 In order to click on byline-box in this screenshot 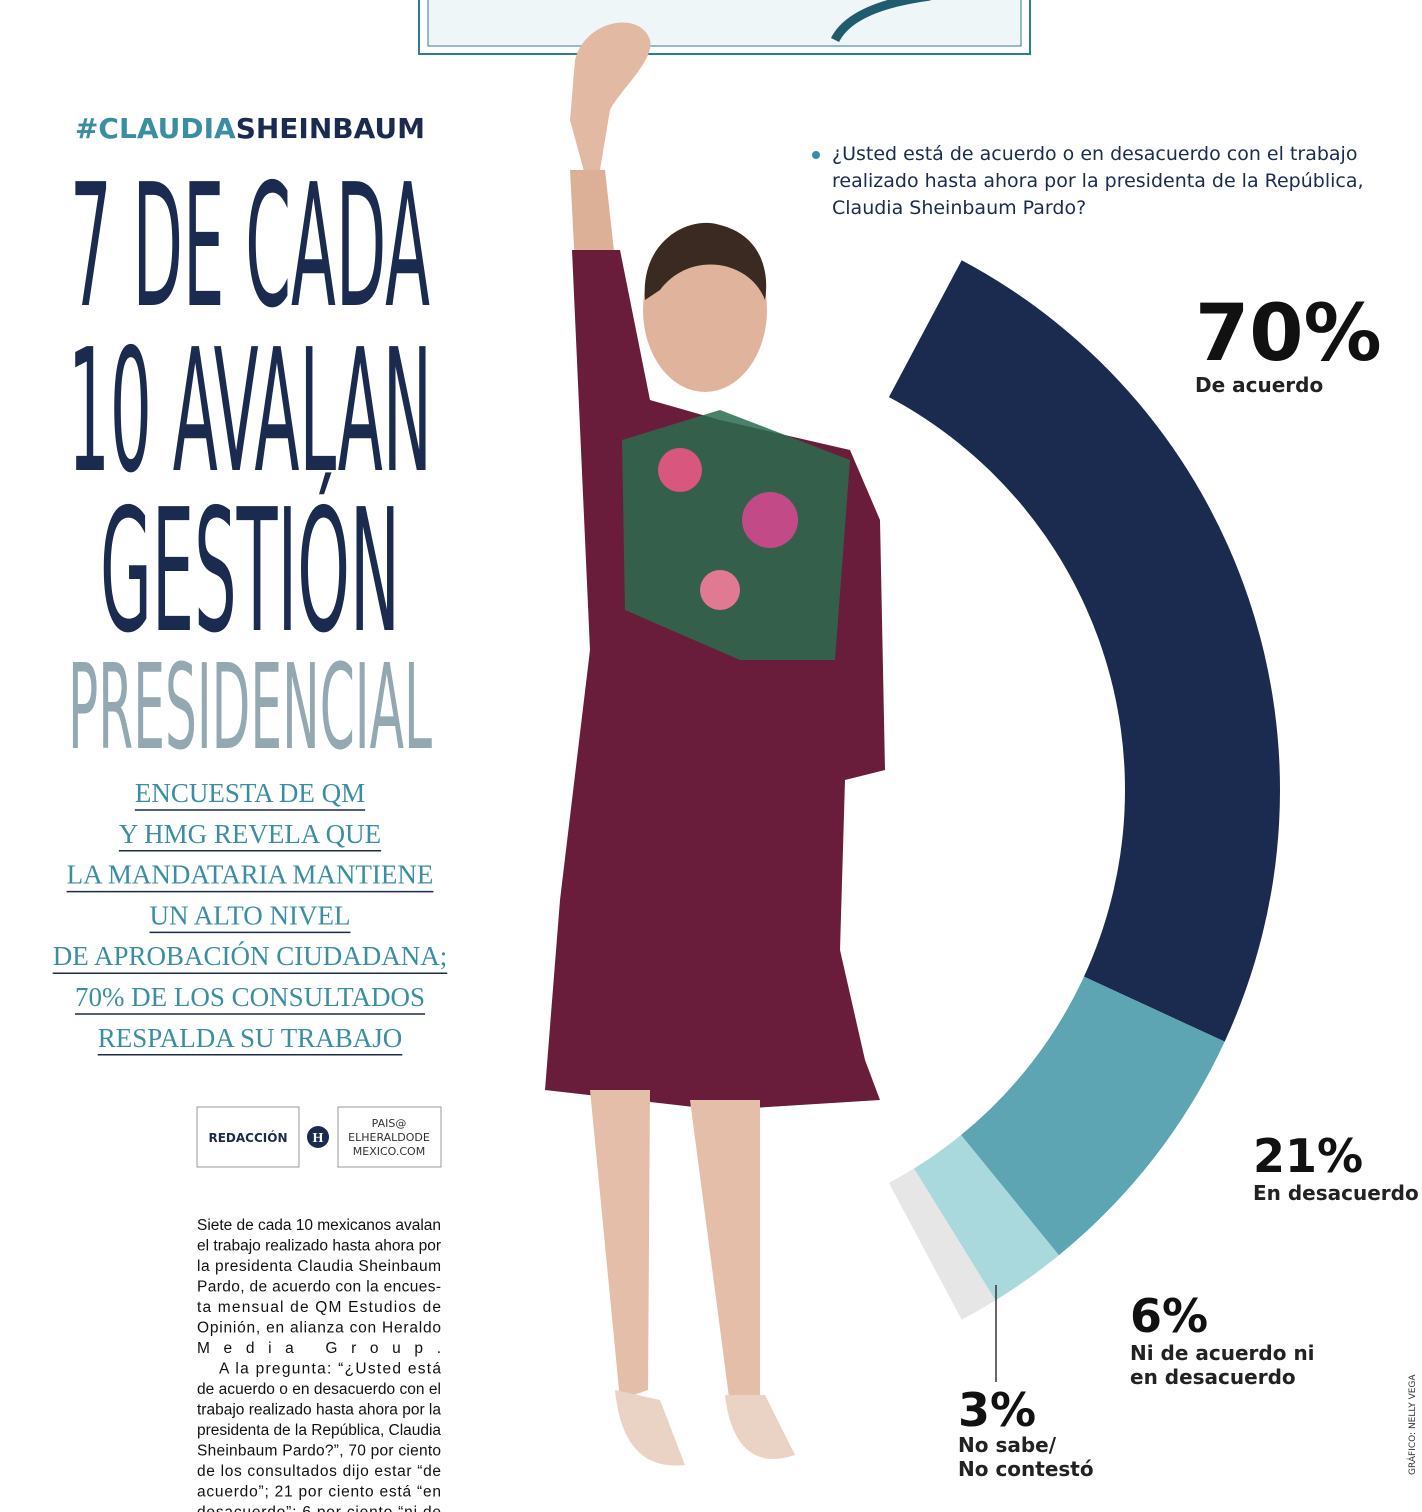, I will do `click(248, 1137)`.